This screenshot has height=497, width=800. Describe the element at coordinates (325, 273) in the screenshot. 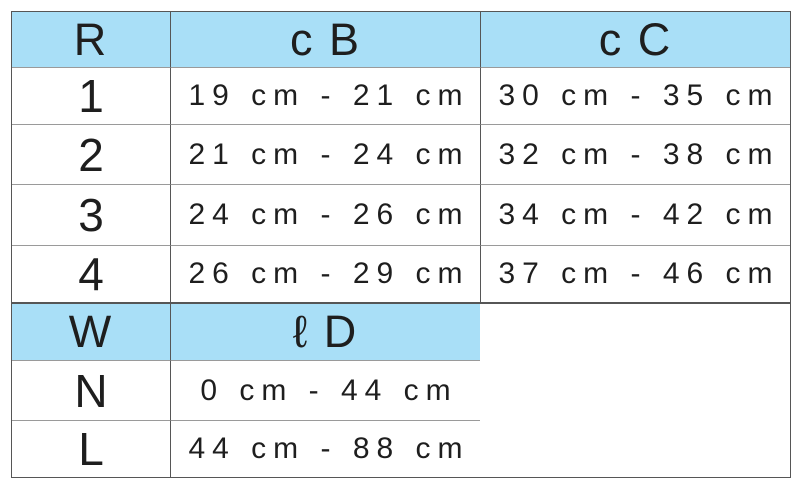

I see `cb-range-size-4: 26 cm - 29 cm` at that location.